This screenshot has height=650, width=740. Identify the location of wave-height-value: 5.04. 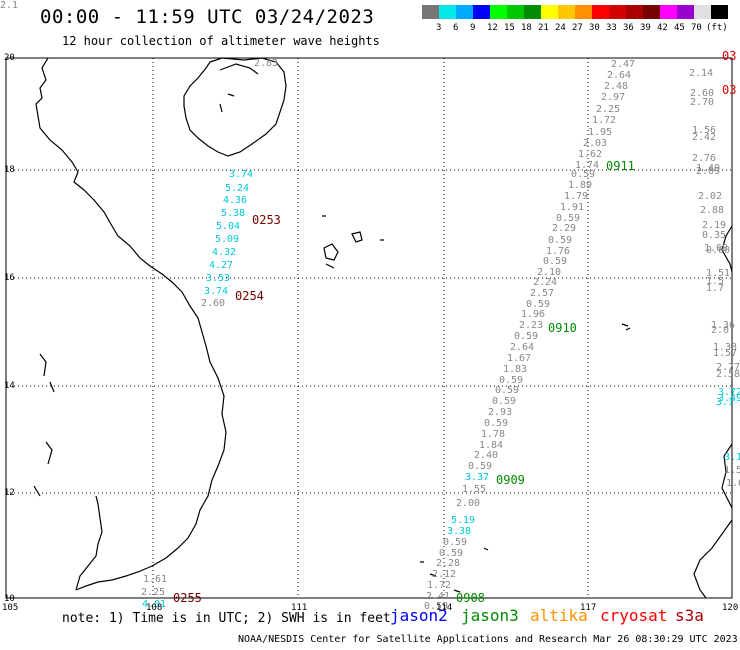
(228, 226).